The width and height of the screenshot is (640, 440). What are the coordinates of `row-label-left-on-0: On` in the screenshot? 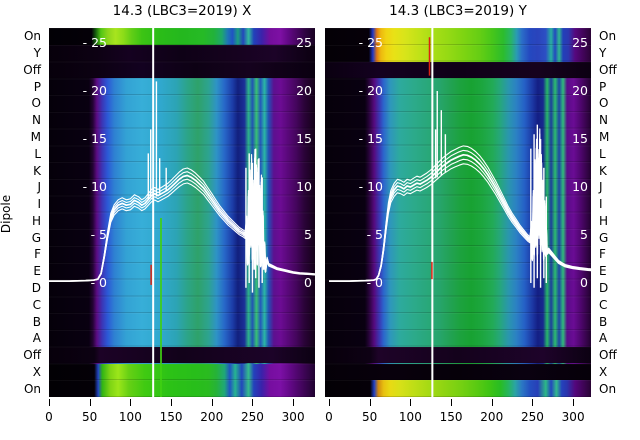 It's located at (32, 36).